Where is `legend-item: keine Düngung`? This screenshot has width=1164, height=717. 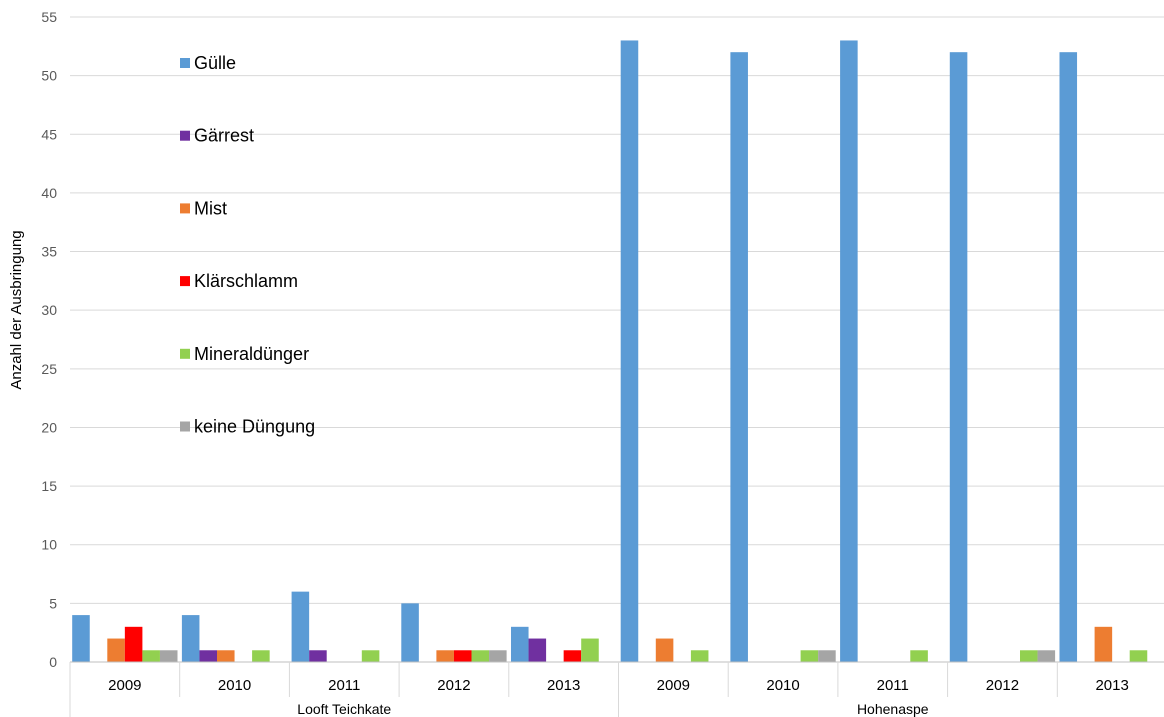
legend-item: keine Düngung is located at coordinates (247, 427).